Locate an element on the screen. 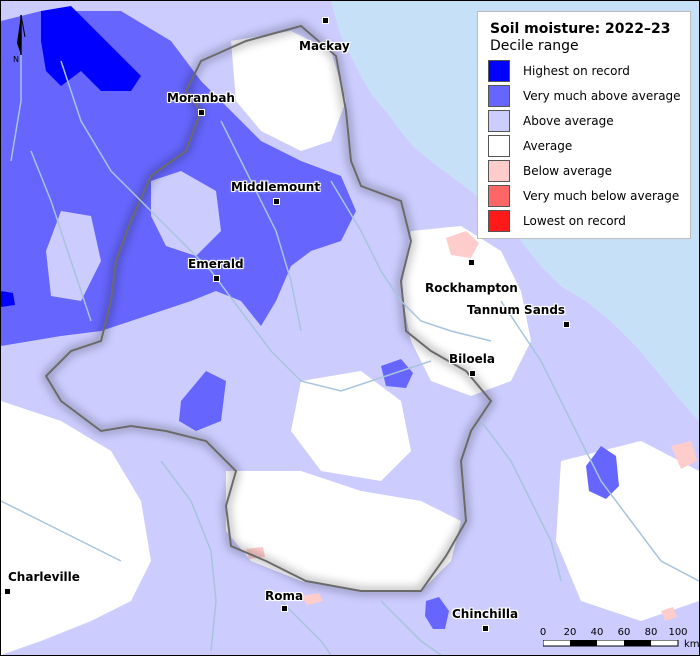  town-marker-mackay is located at coordinates (325, 20).